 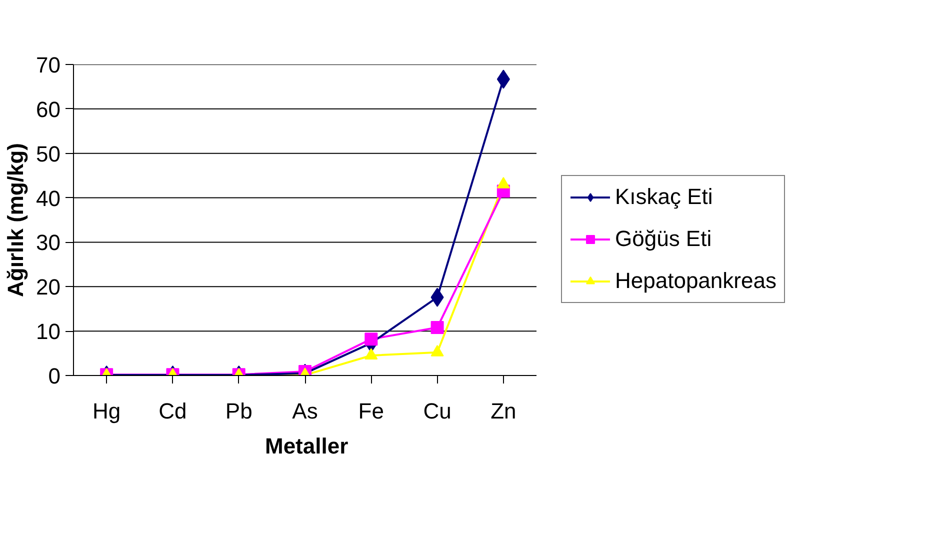 I want to click on legend-label: Kıskaç Eti, so click(x=664, y=197).